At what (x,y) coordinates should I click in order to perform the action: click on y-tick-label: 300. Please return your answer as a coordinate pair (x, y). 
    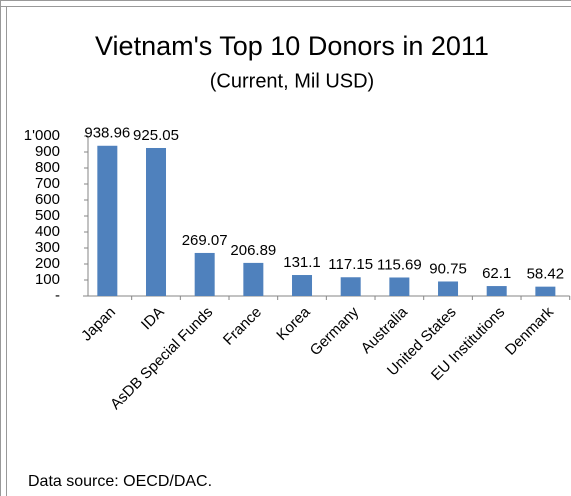
    Looking at the image, I should click on (47, 247).